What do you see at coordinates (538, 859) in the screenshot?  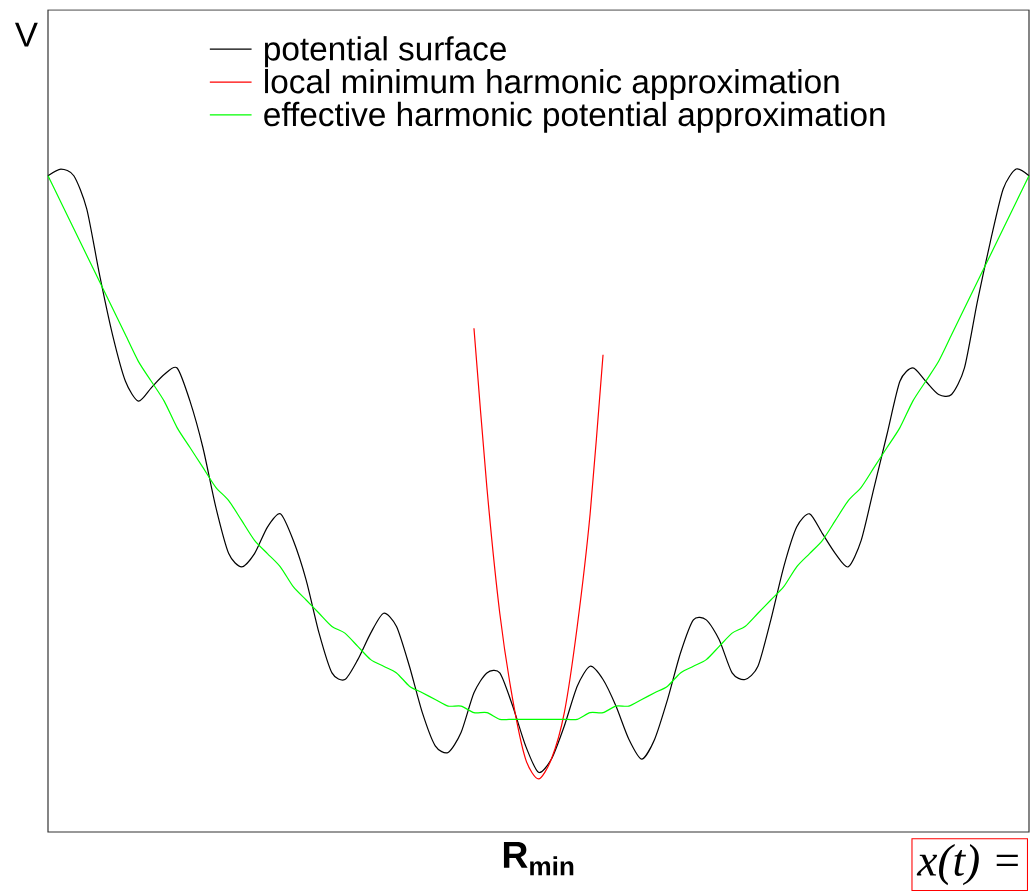 I see `x-axis-title: R$_{min}$` at bounding box center [538, 859].